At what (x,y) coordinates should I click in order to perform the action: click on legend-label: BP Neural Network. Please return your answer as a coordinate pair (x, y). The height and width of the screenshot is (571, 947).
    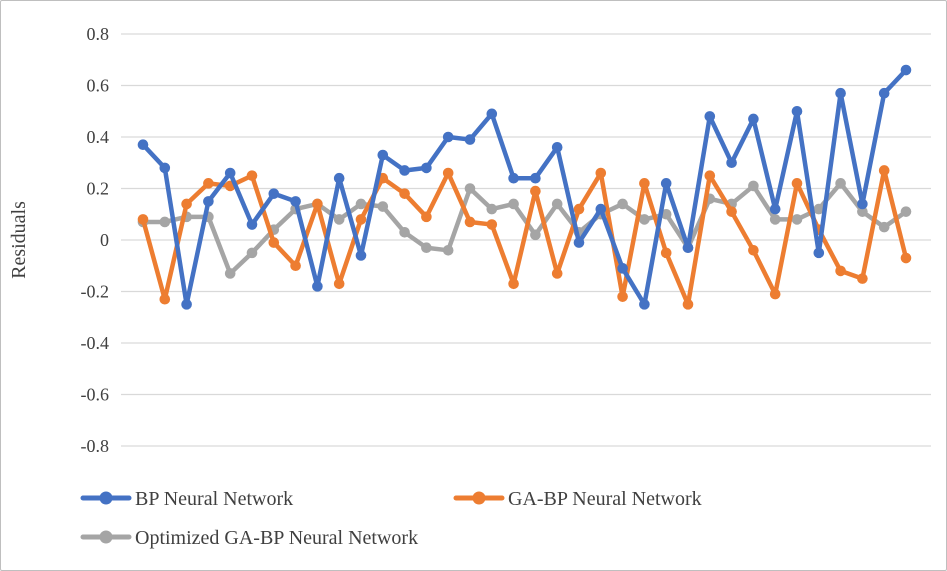
    Looking at the image, I should click on (214, 499).